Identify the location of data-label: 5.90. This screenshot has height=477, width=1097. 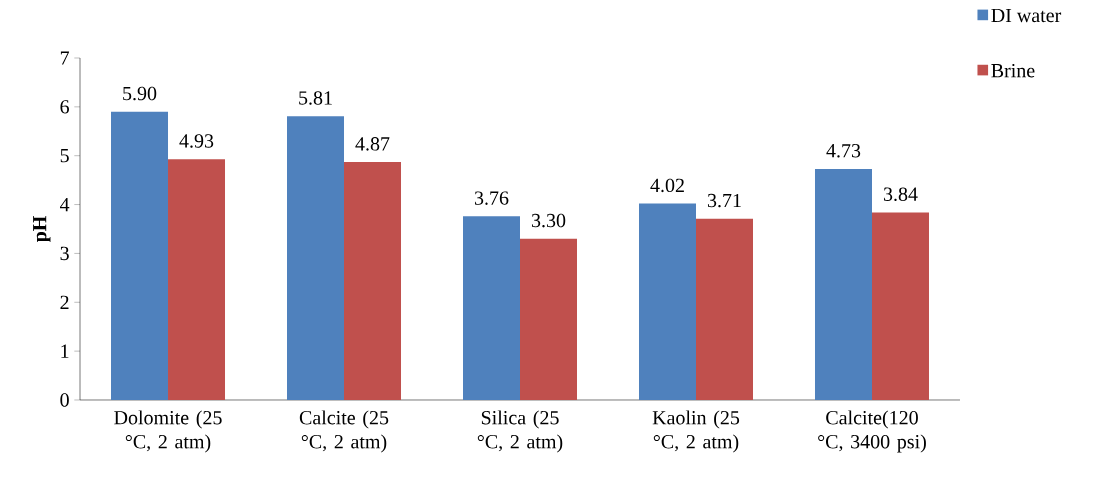
(140, 93).